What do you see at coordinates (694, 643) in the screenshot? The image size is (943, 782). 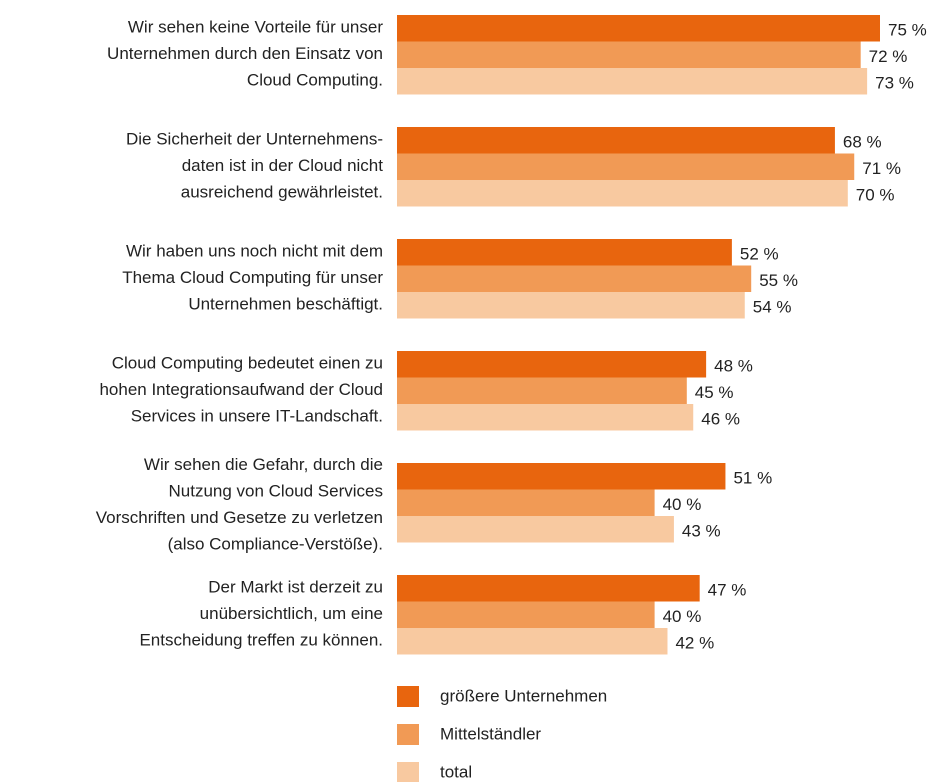 I see `value-label: 42 %` at bounding box center [694, 643].